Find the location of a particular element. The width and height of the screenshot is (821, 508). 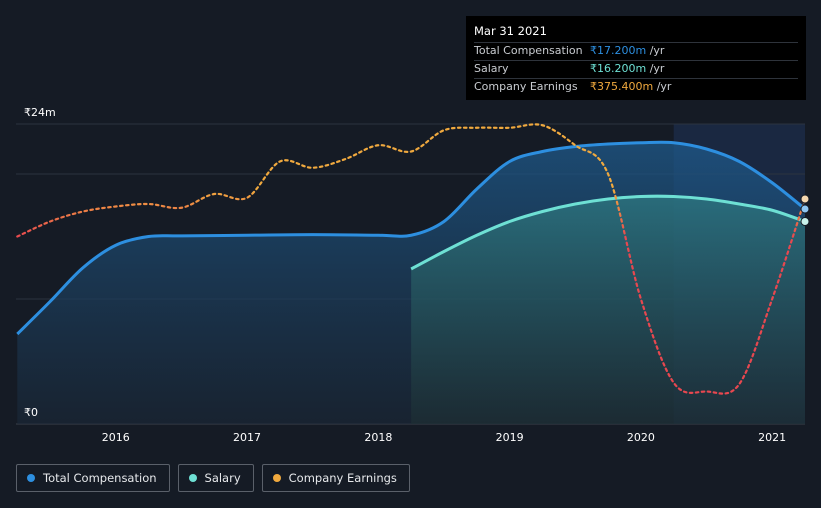

legend-item-total-compensation: Total Compensation is located at coordinates (93, 478).